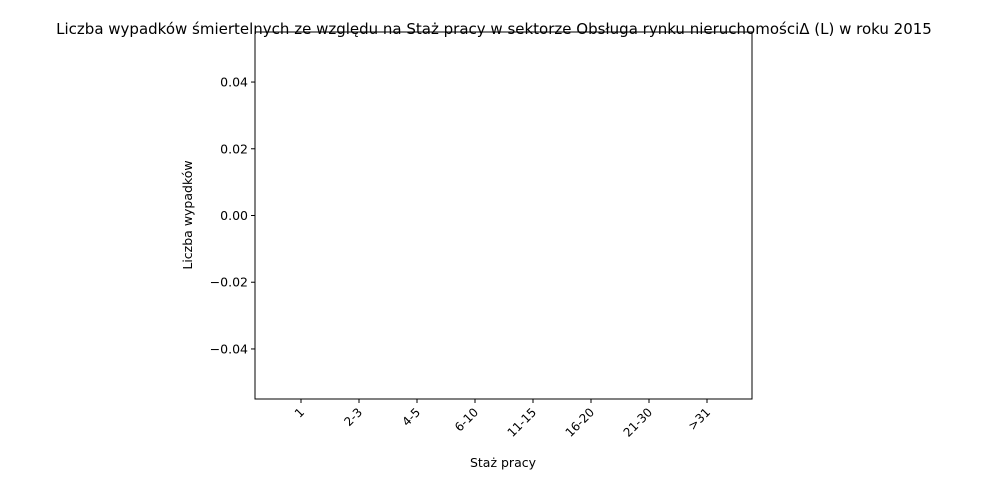  Describe the element at coordinates (353, 417) in the screenshot. I see `x-tick-label: 2-3` at that location.